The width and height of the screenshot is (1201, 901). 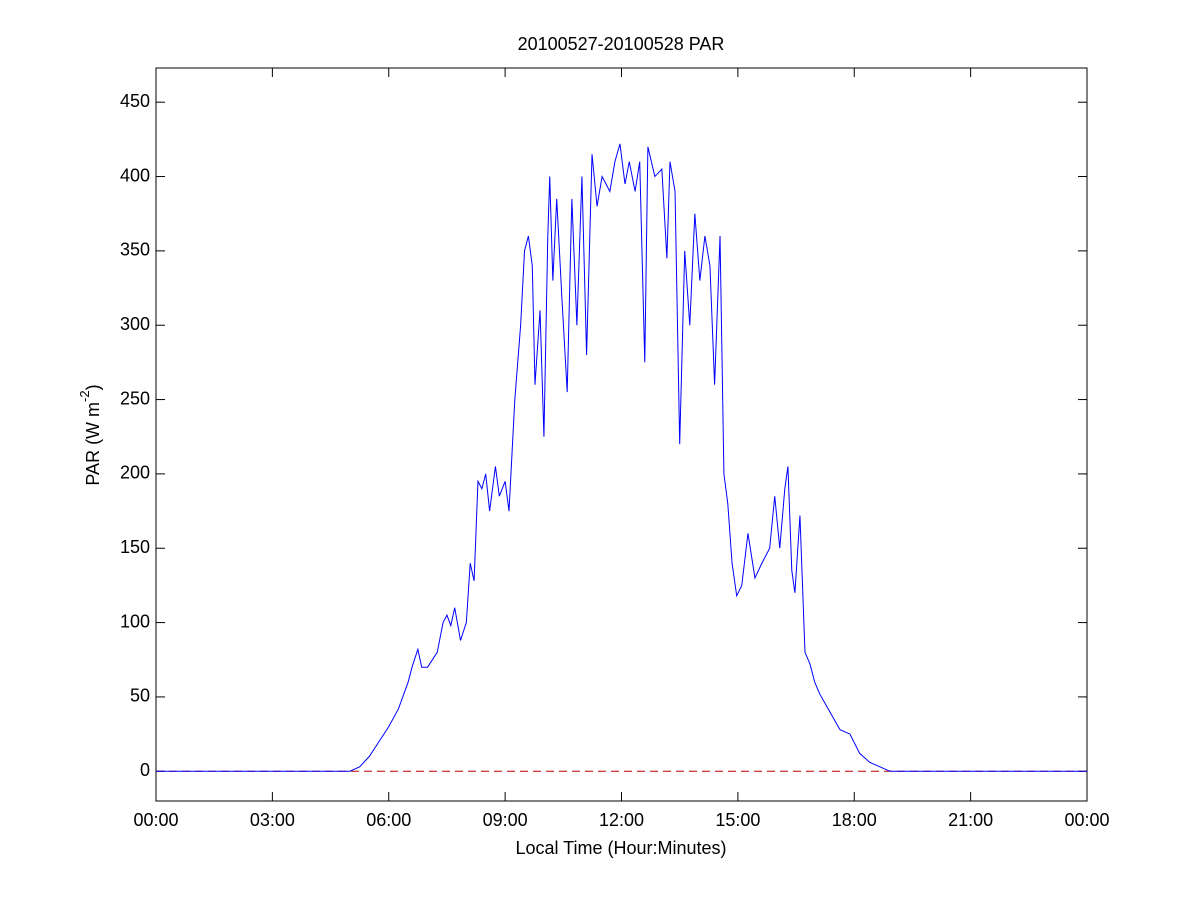 What do you see at coordinates (970, 820) in the screenshot?
I see `x-tick-label: 21:00` at bounding box center [970, 820].